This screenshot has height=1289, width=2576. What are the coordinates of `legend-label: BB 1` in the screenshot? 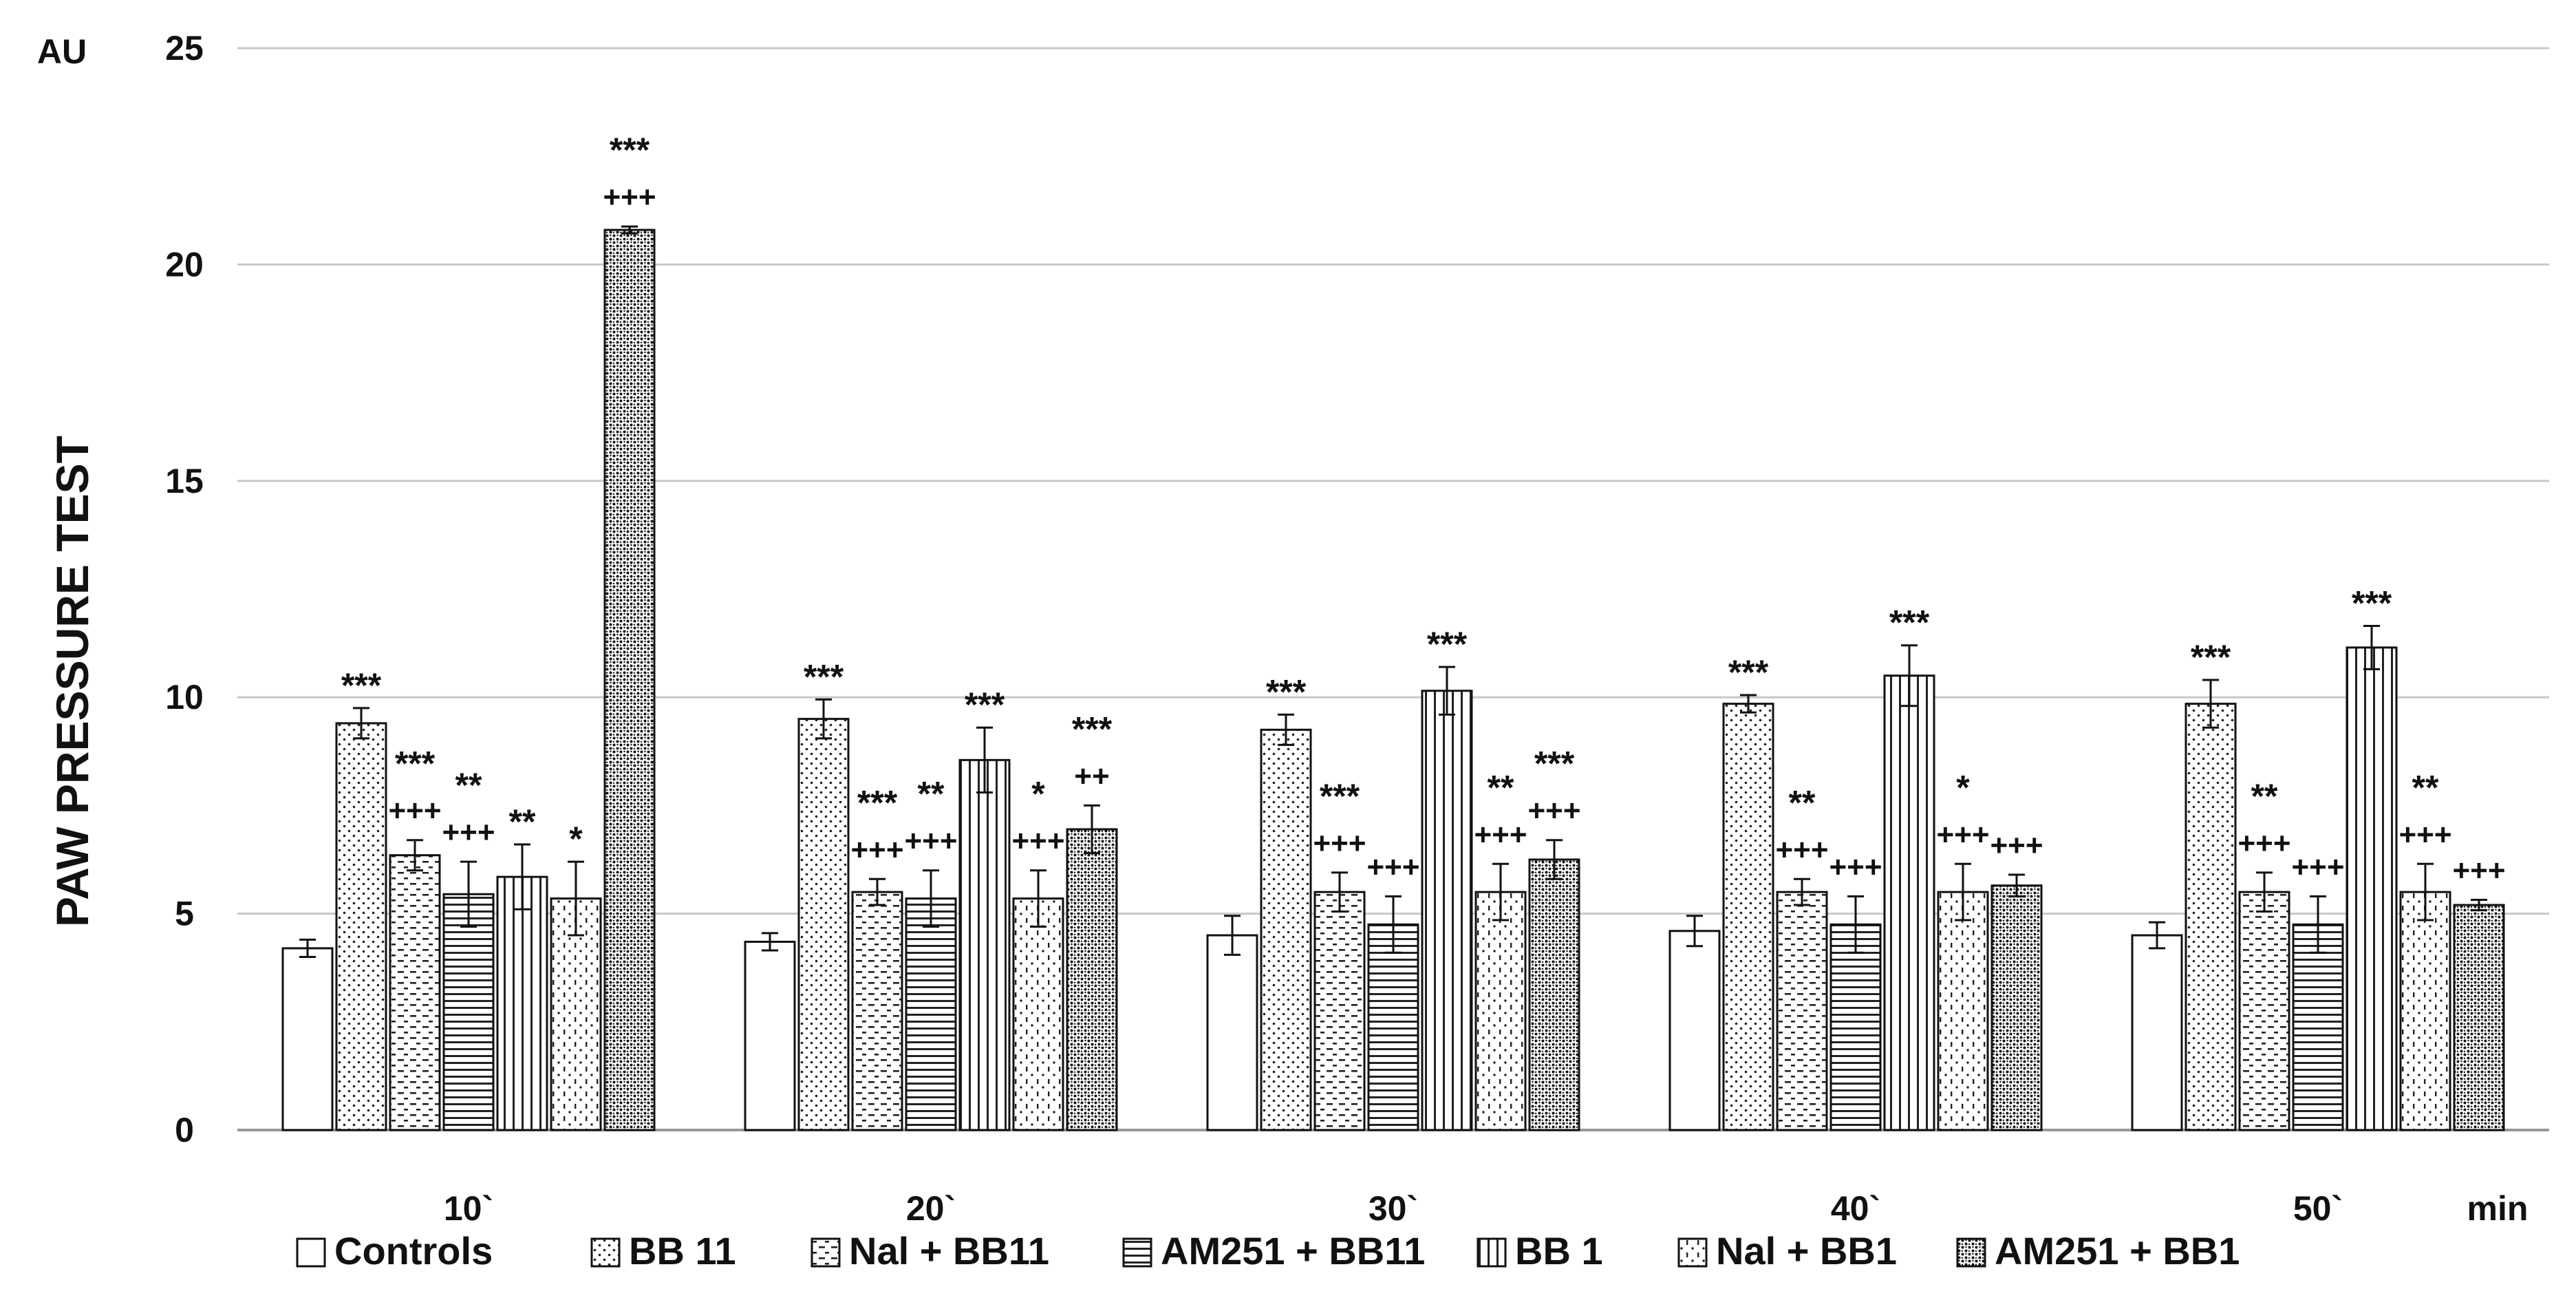 It's located at (1559, 1250).